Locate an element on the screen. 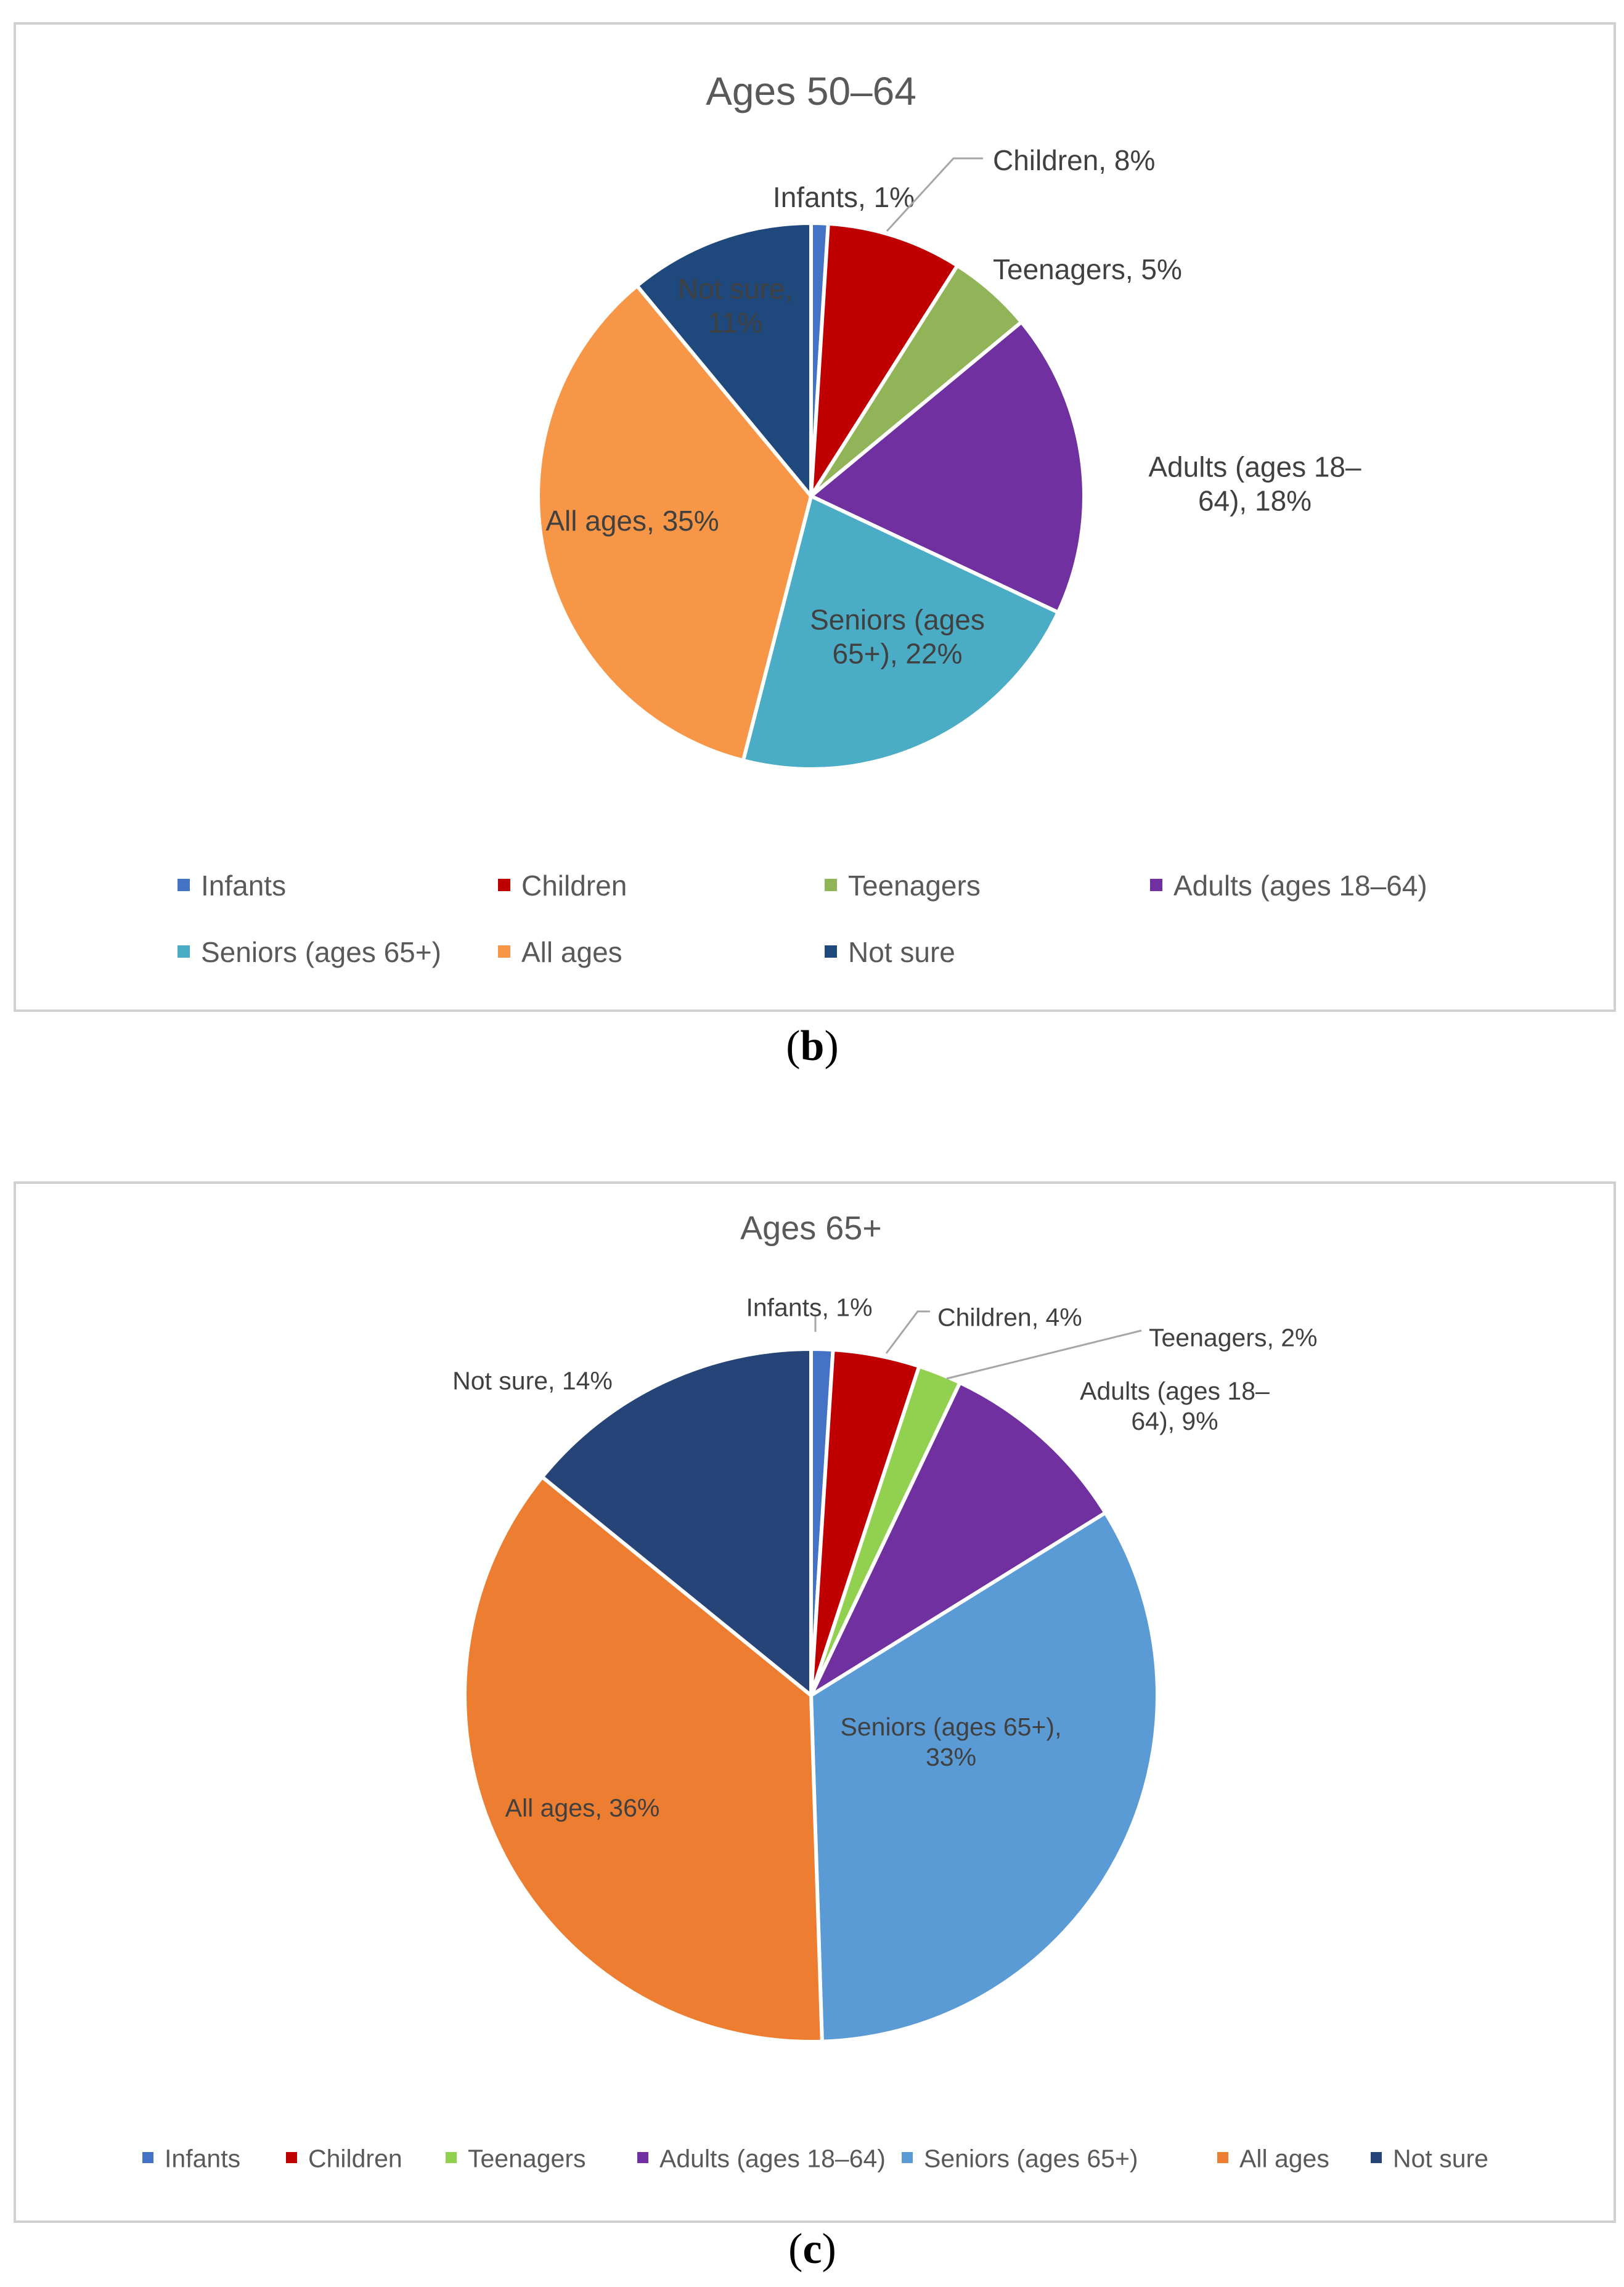 Image resolution: width=1624 pixels, height=2287 pixels. chart-c-data-label-all-ages: All ages, 36% is located at coordinates (582, 1807).